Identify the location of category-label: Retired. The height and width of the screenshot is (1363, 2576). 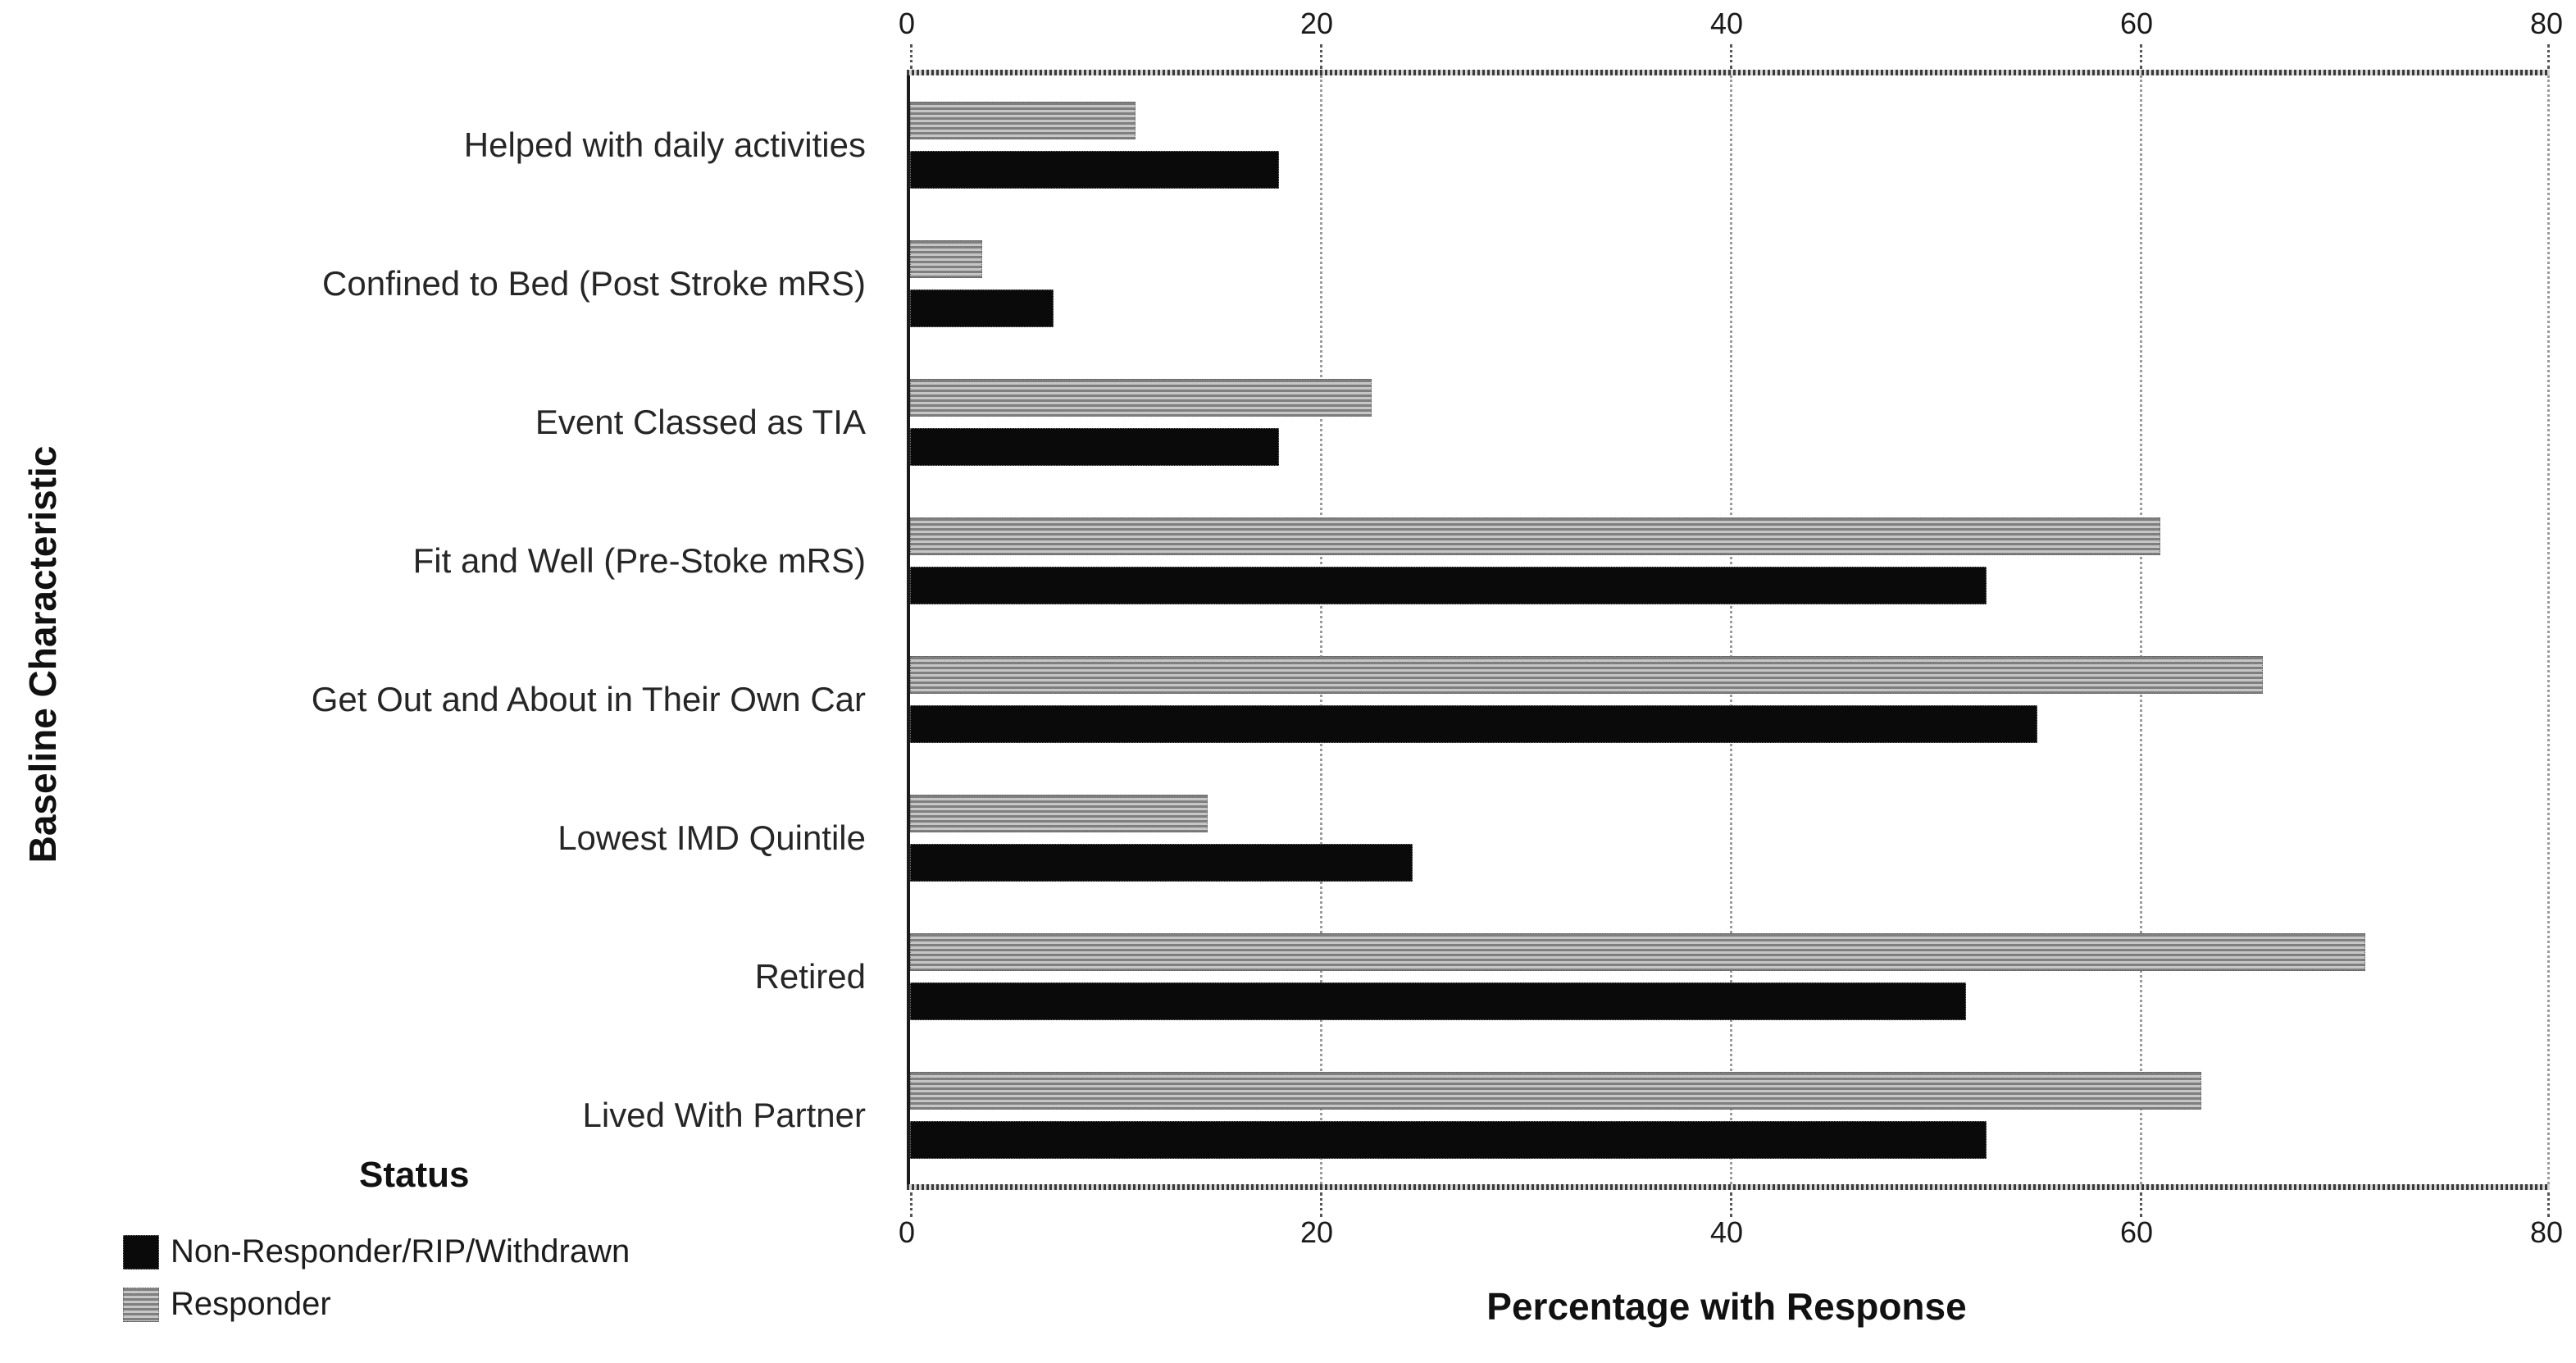
(810, 976).